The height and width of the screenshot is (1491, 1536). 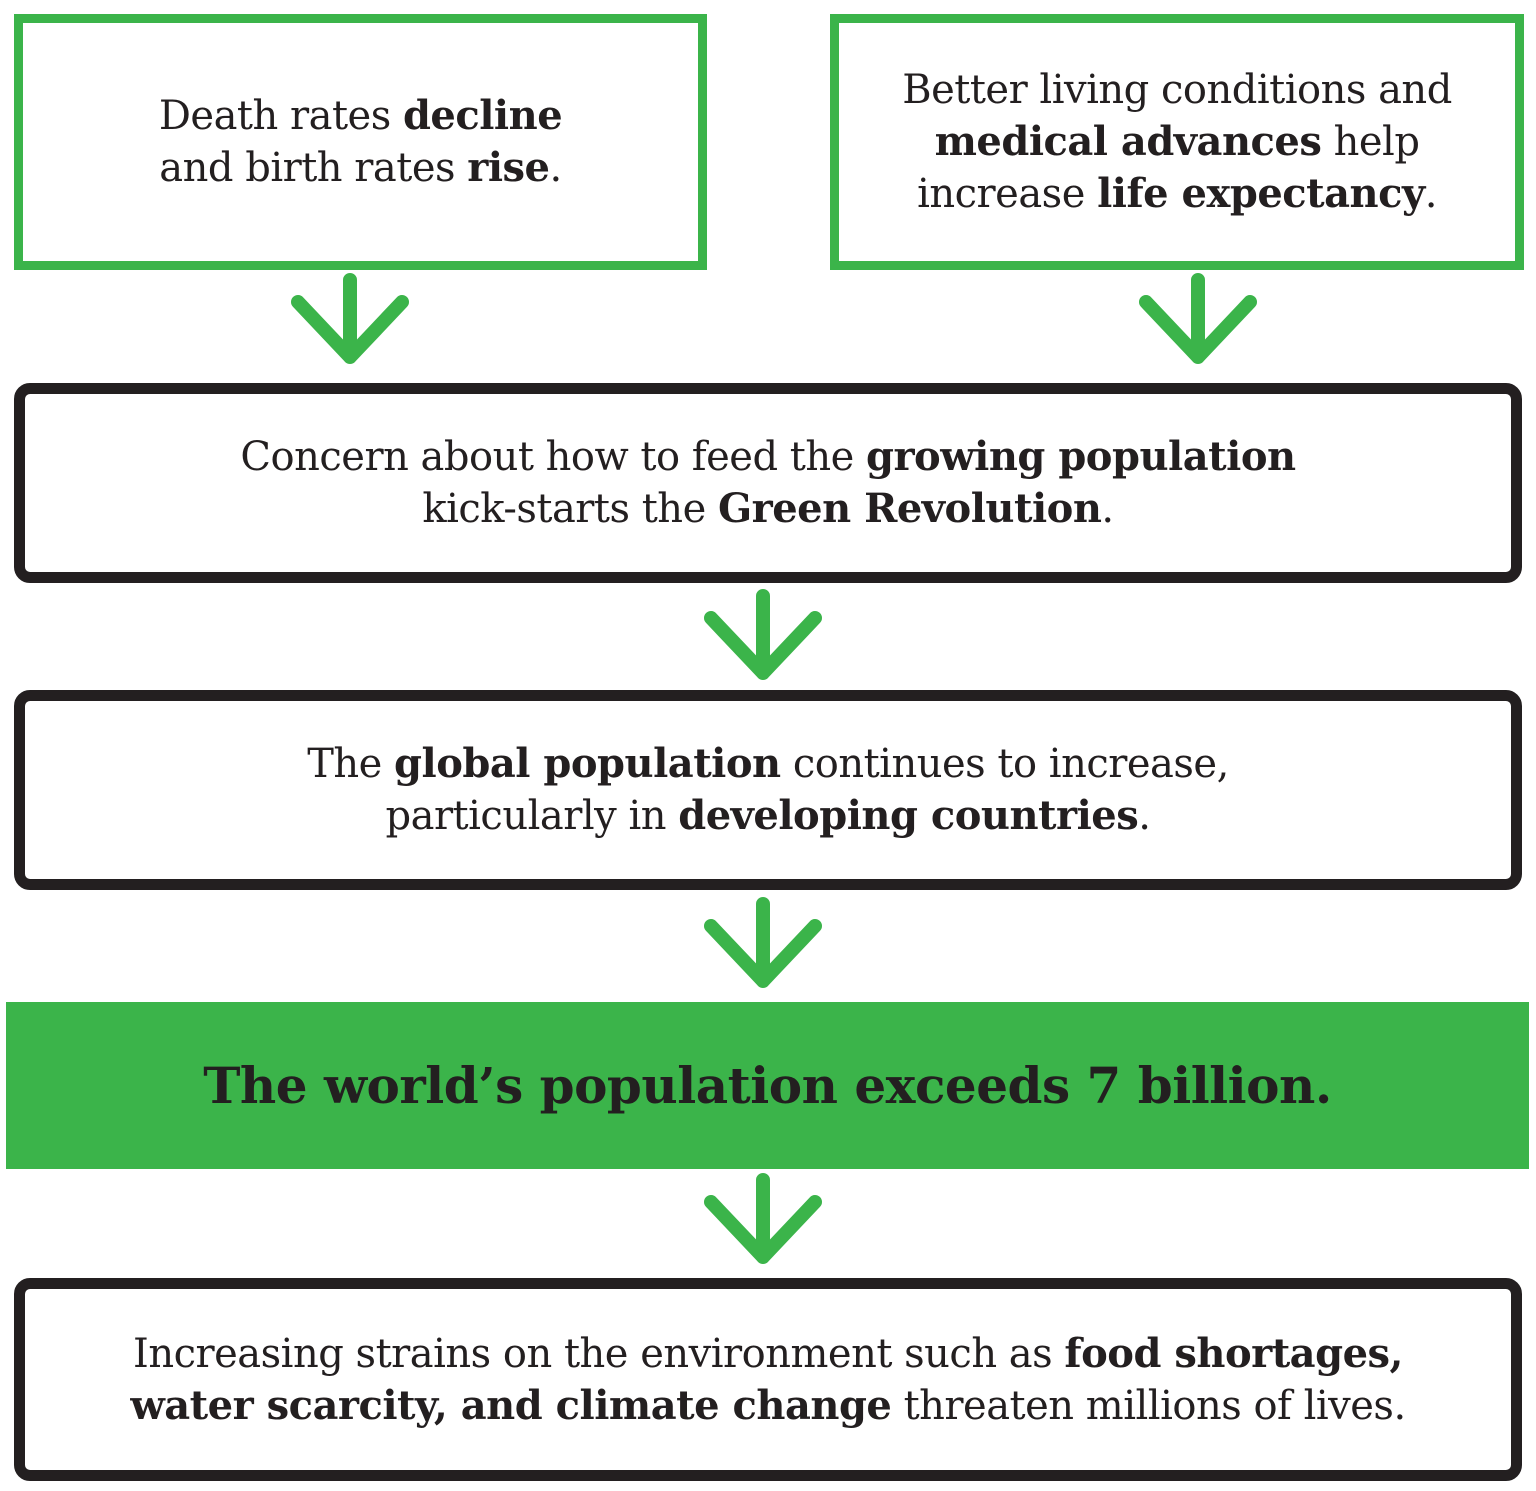 I want to click on death-rates-line-1: Death rates decline, so click(x=360, y=115).